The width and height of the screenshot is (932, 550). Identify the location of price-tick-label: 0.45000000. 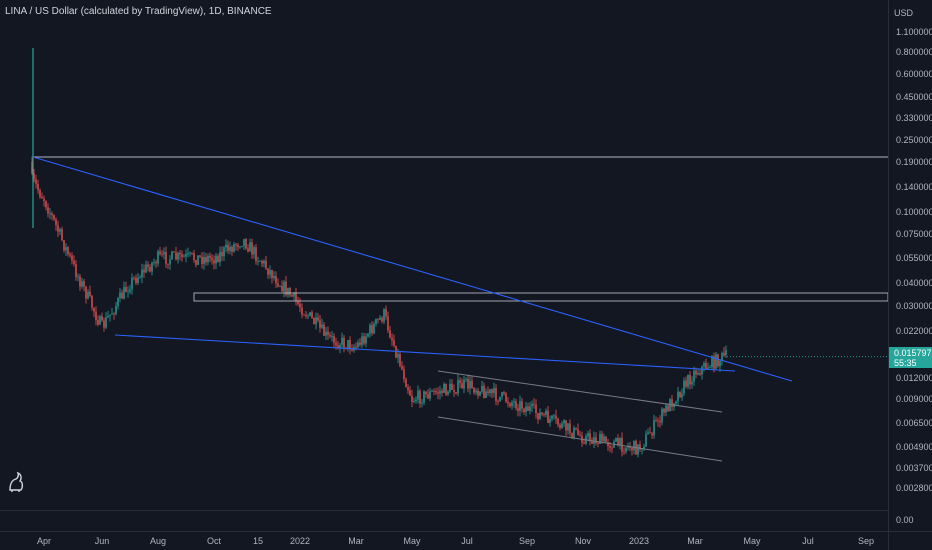
(914, 97).